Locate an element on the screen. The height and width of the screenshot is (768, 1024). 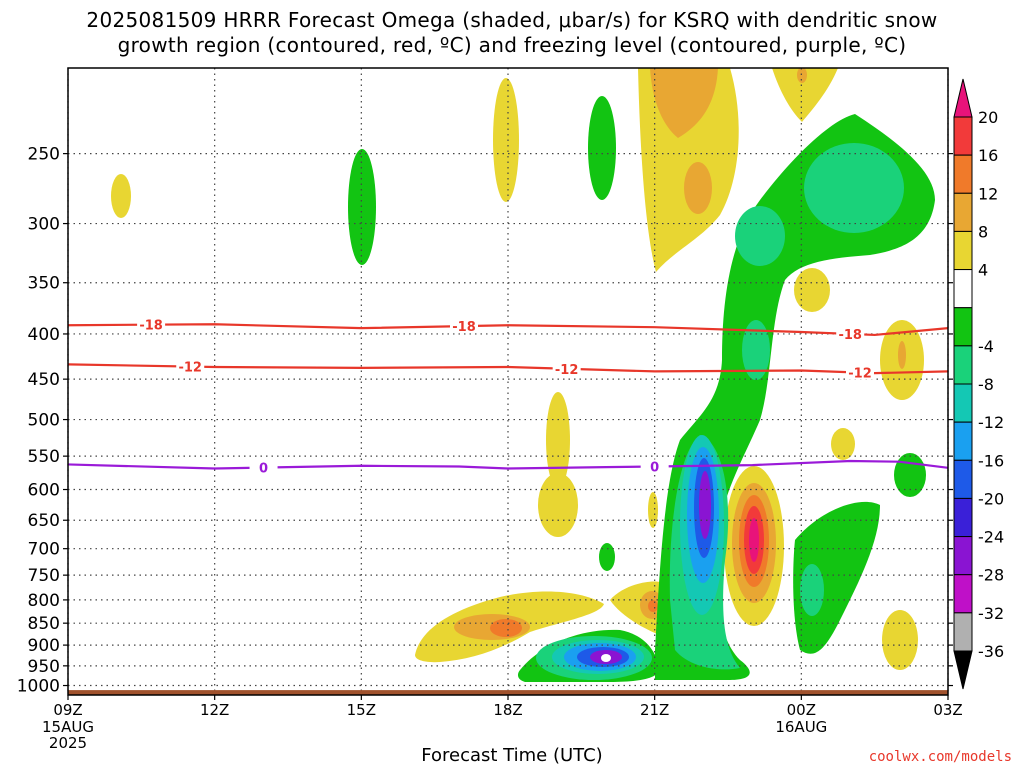
colorbar-label: 20 is located at coordinates (988, 117).